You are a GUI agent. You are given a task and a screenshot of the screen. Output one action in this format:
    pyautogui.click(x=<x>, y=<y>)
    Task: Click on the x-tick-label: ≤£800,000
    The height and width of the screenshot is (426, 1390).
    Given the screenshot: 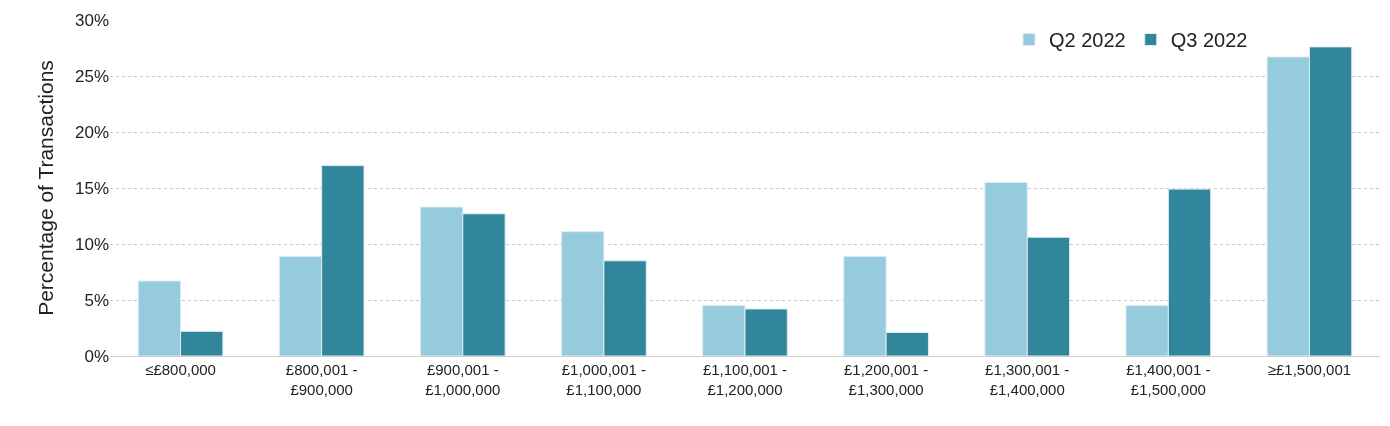 What is the action you would take?
    pyautogui.click(x=180, y=369)
    